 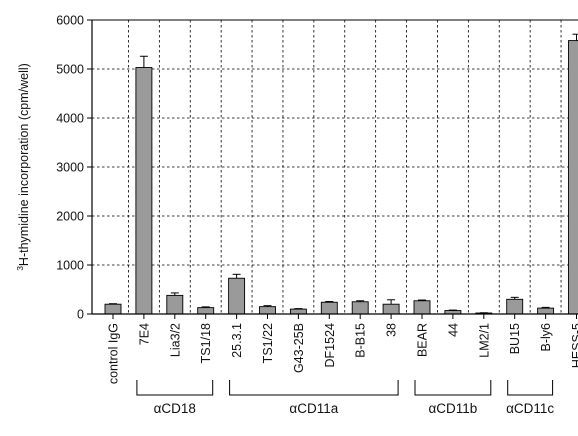 What do you see at coordinates (330, 345) in the screenshot?
I see `x-tick-label: DF1524` at bounding box center [330, 345].